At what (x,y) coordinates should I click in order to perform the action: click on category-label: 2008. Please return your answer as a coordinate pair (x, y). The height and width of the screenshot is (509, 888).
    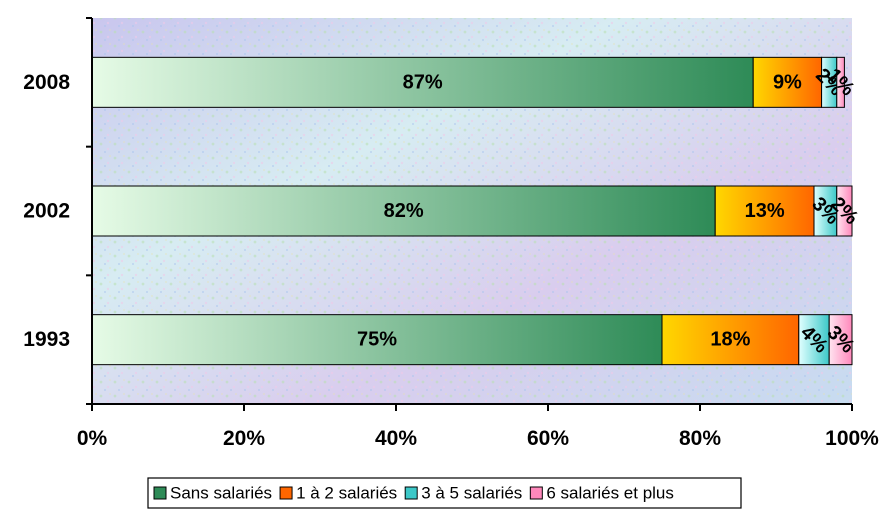
    Looking at the image, I should click on (46, 82).